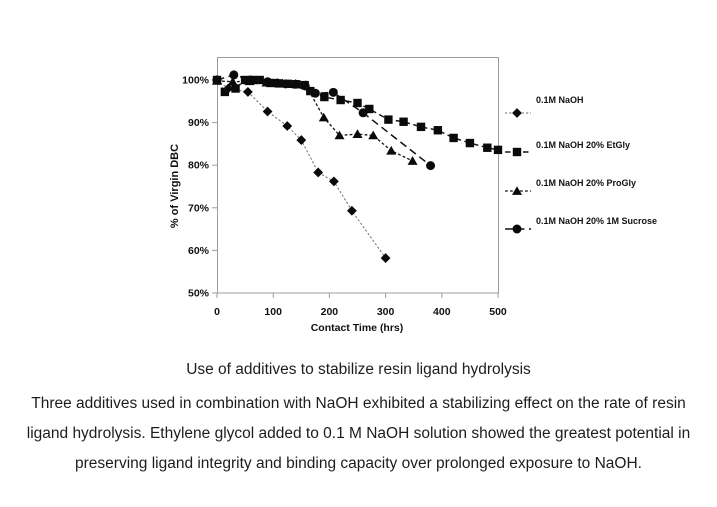  I want to click on legend-entry-0-1m-naoh-20-progly: 0.1M NaOH 20% ProGly, so click(570, 186).